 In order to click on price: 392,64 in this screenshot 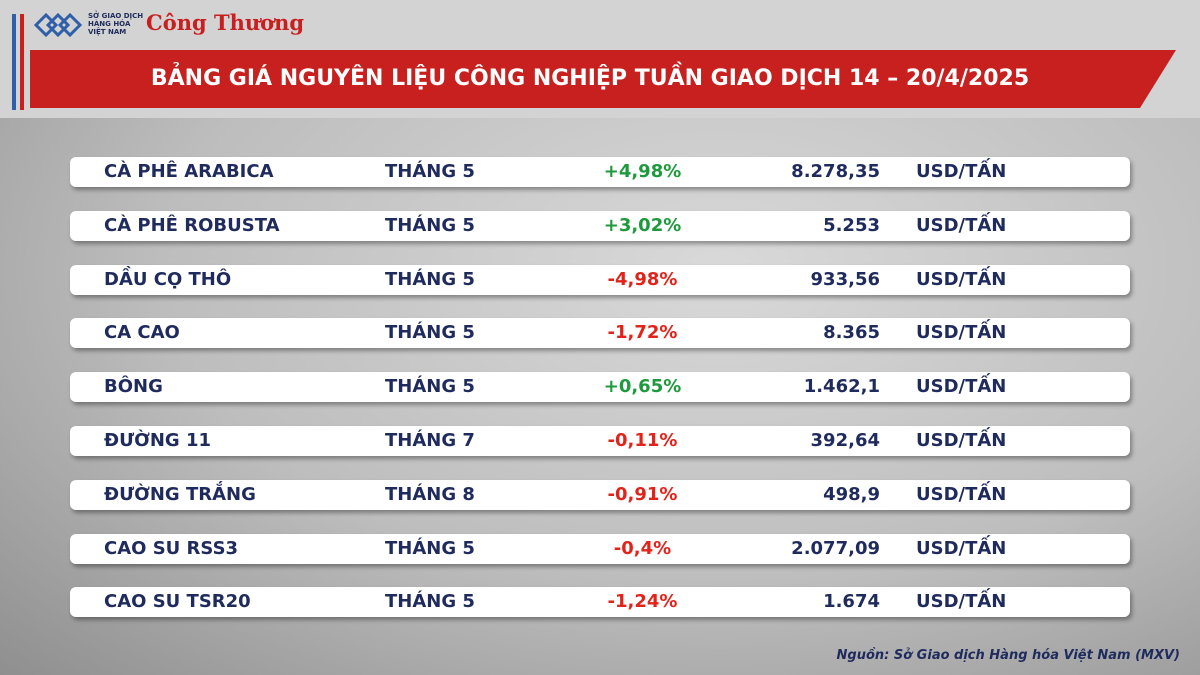, I will do `click(845, 440)`.